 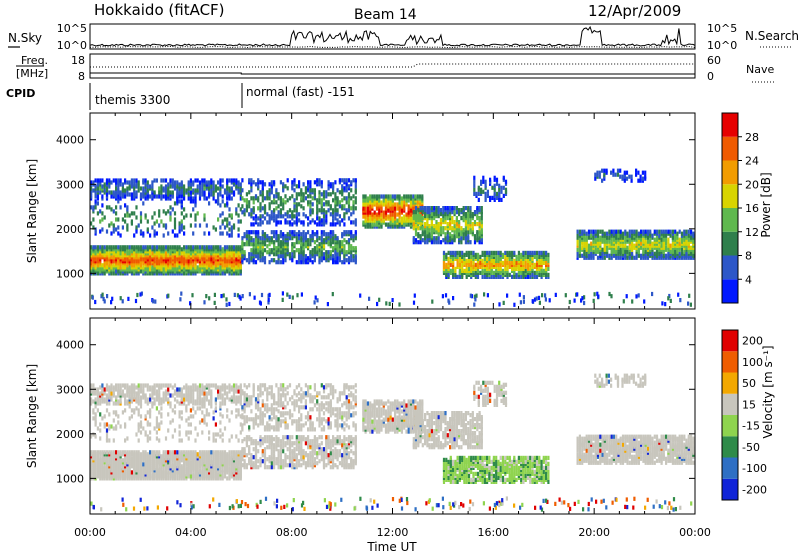 What do you see at coordinates (385, 15) in the screenshot?
I see `beam-title: Beam 14` at bounding box center [385, 15].